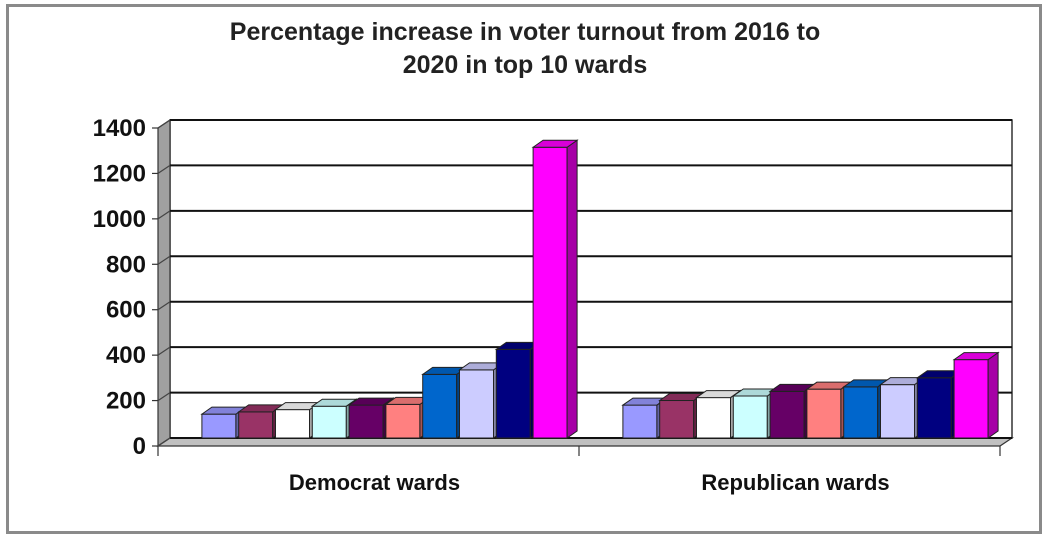 The height and width of the screenshot is (542, 1050). I want to click on y-axis-ticks: 0 200 400 600 800 1000 1200 1400, so click(125, 287).